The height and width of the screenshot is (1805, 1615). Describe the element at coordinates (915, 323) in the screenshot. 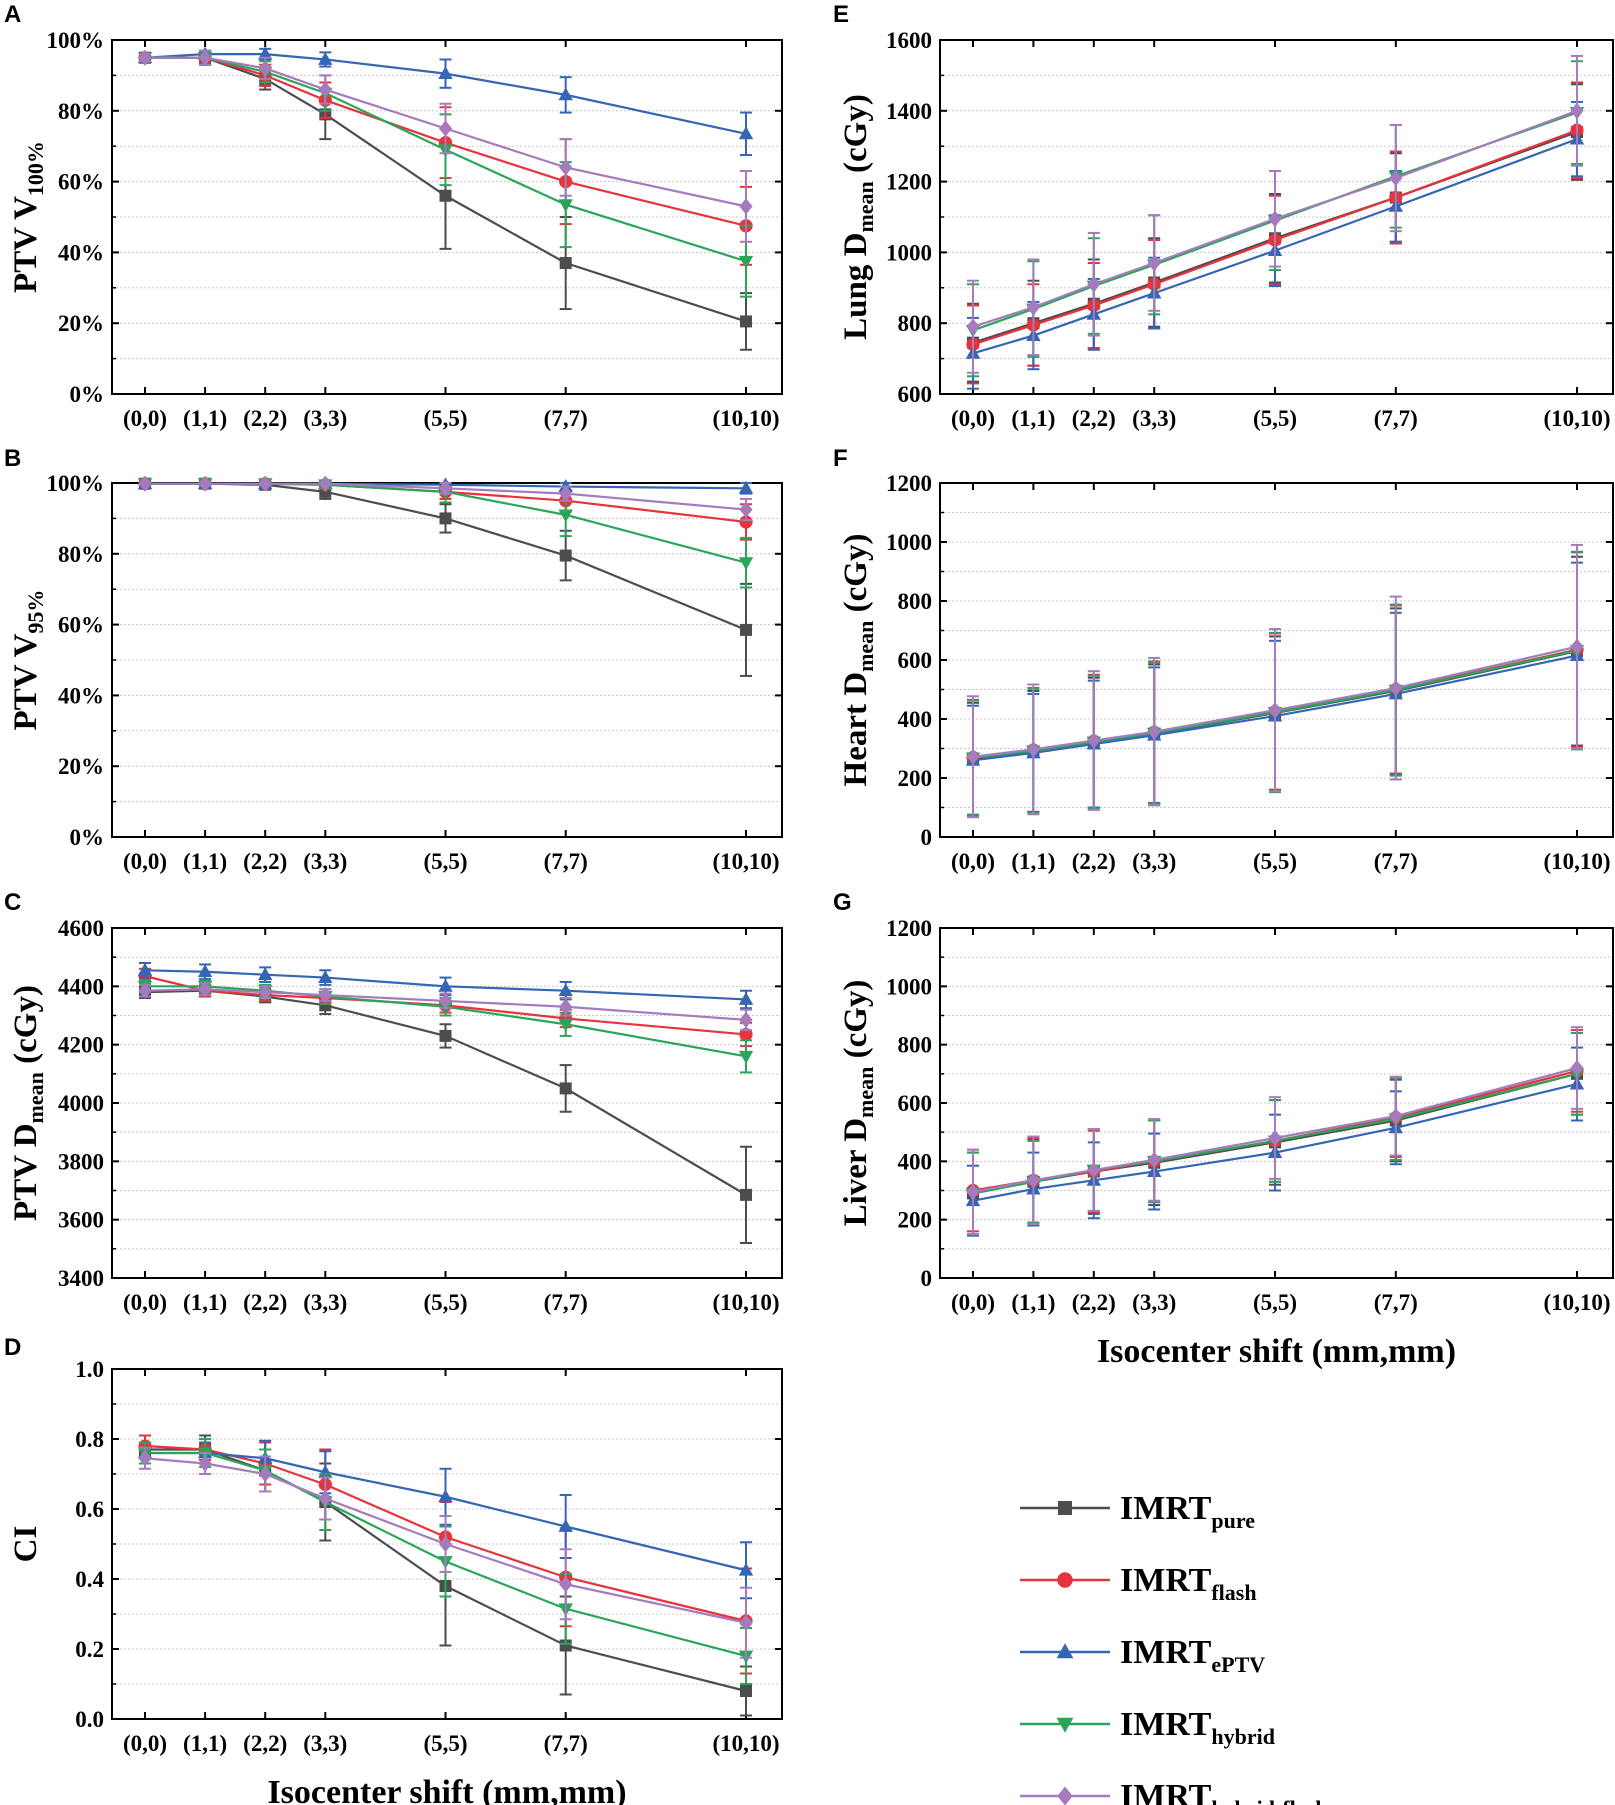

I see `y-tick-label: 800` at that location.